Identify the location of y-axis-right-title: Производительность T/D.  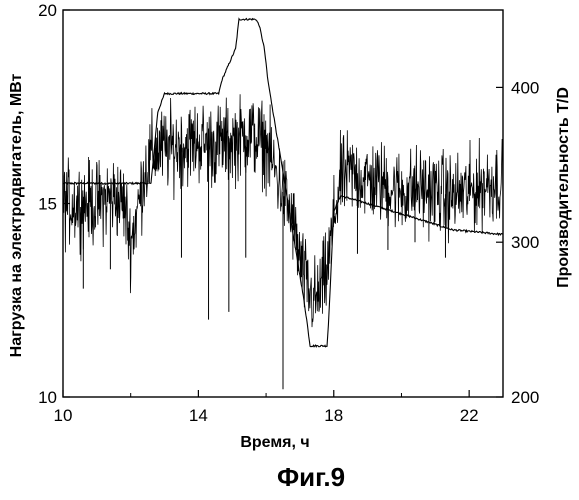
(563, 187).